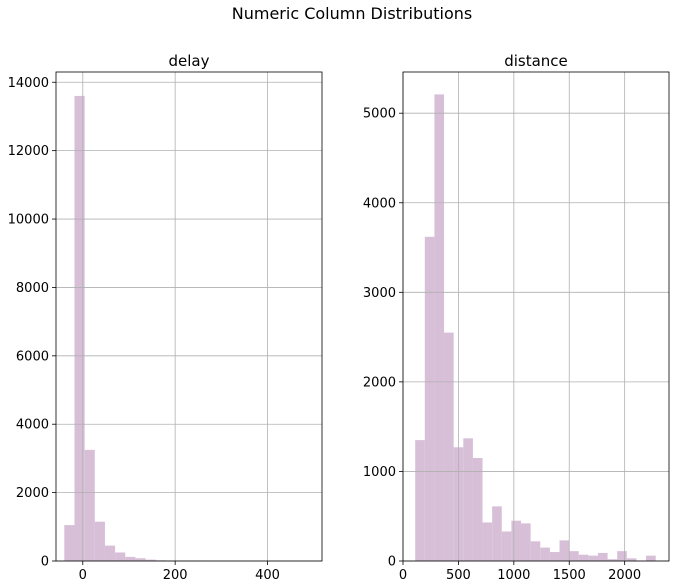 The image size is (676, 588). What do you see at coordinates (28, 220) in the screenshot?
I see `y-tick-label-delay: 10000` at bounding box center [28, 220].